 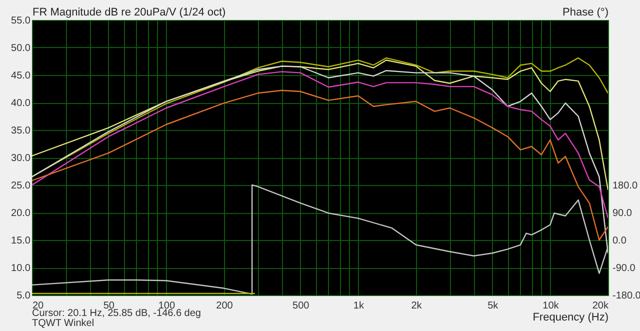 What do you see at coordinates (301, 306) in the screenshot?
I see `x-tick-label: 500` at bounding box center [301, 306].